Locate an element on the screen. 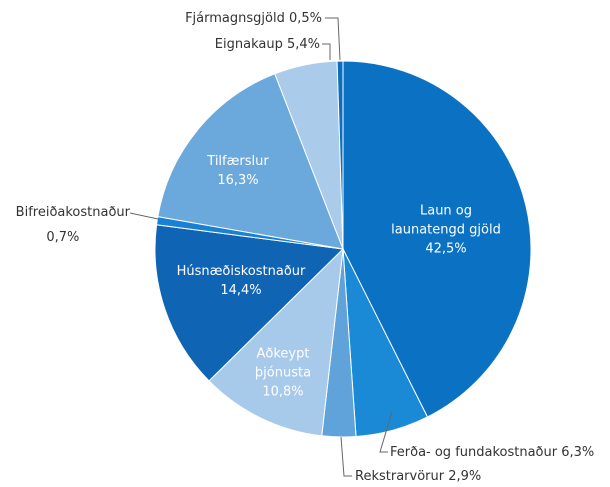 This screenshot has width=610, height=487. category-name: Bifreiðakostnaður is located at coordinates (72, 212).